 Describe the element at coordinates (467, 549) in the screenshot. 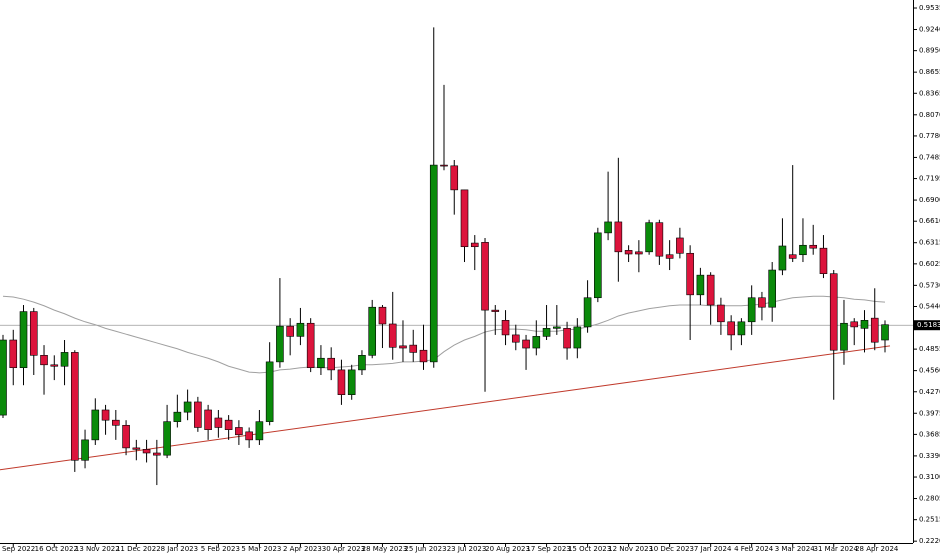

I see `x-tick-label: 23 Jul 2023` at that location.